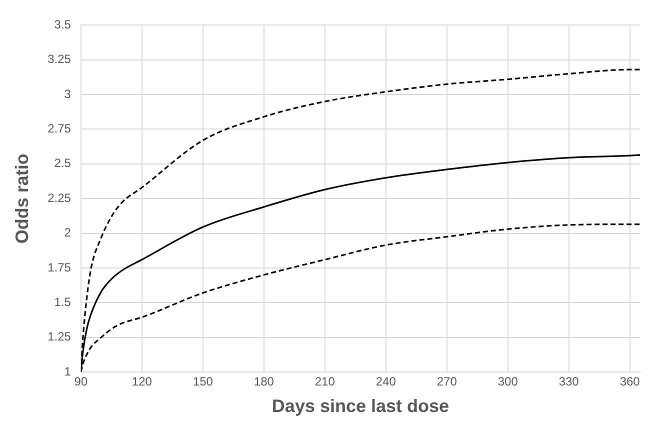 This screenshot has height=432, width=654. What do you see at coordinates (68, 93) in the screenshot?
I see `y-tick-label: 3` at bounding box center [68, 93].